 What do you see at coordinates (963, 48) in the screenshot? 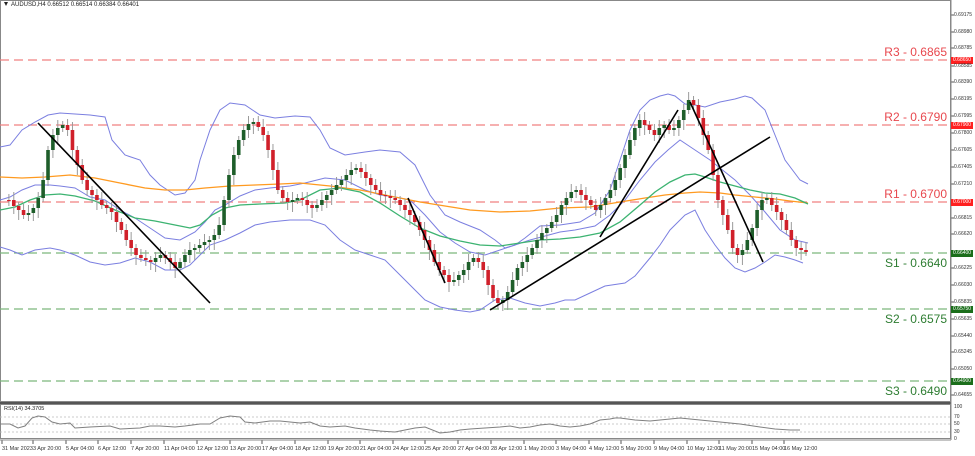
I see `price-tick-label: 0.68785` at bounding box center [963, 48].